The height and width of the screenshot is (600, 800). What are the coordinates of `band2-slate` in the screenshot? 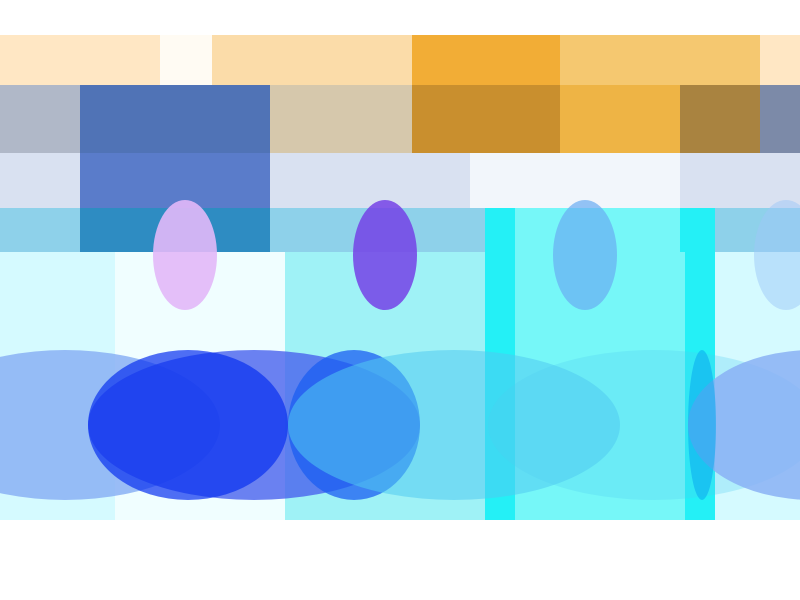 It's located at (780, 119).